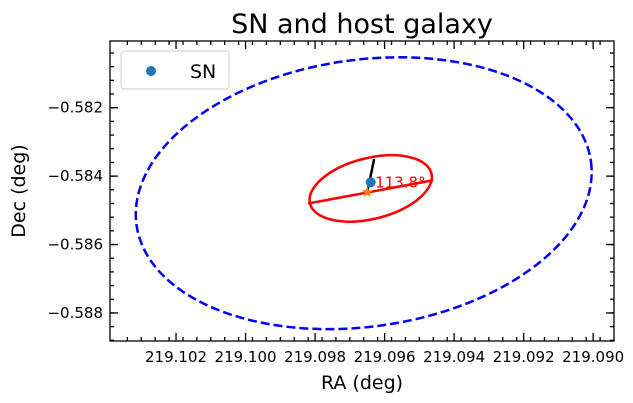  I want to click on x-tick-label: 219.090, so click(593, 357).